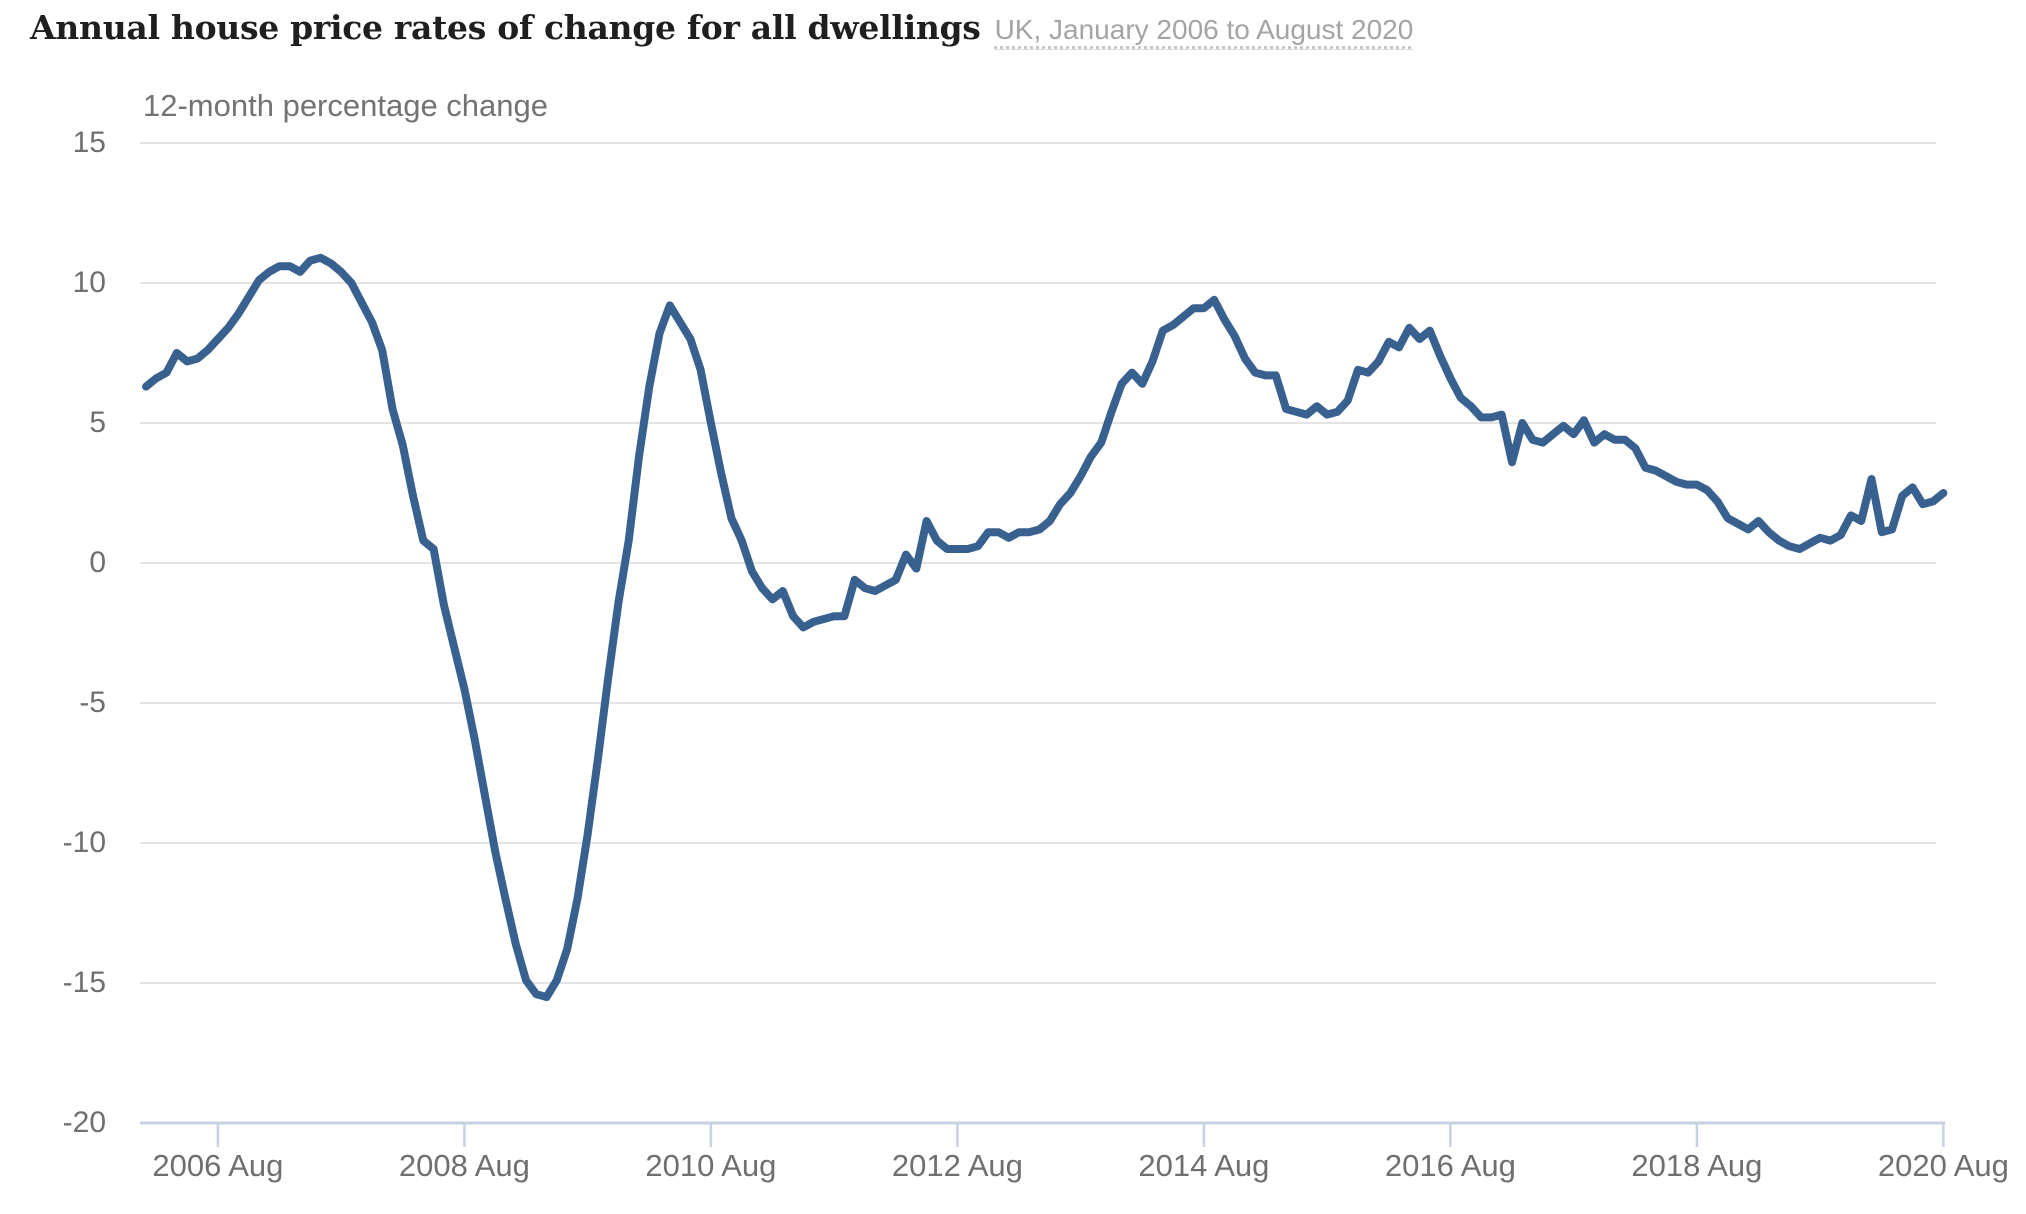  What do you see at coordinates (957, 1165) in the screenshot?
I see `x-tick-label: 2012 Aug` at bounding box center [957, 1165].